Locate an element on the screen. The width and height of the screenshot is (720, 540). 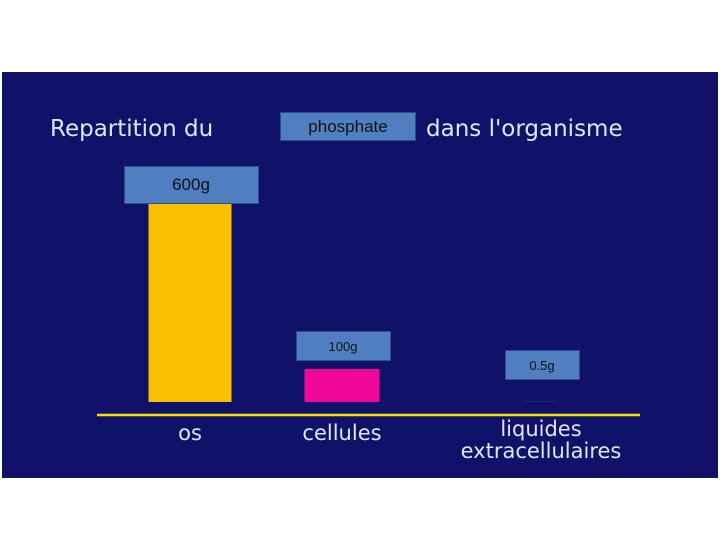
value-label: 0.5g is located at coordinates (542, 365).